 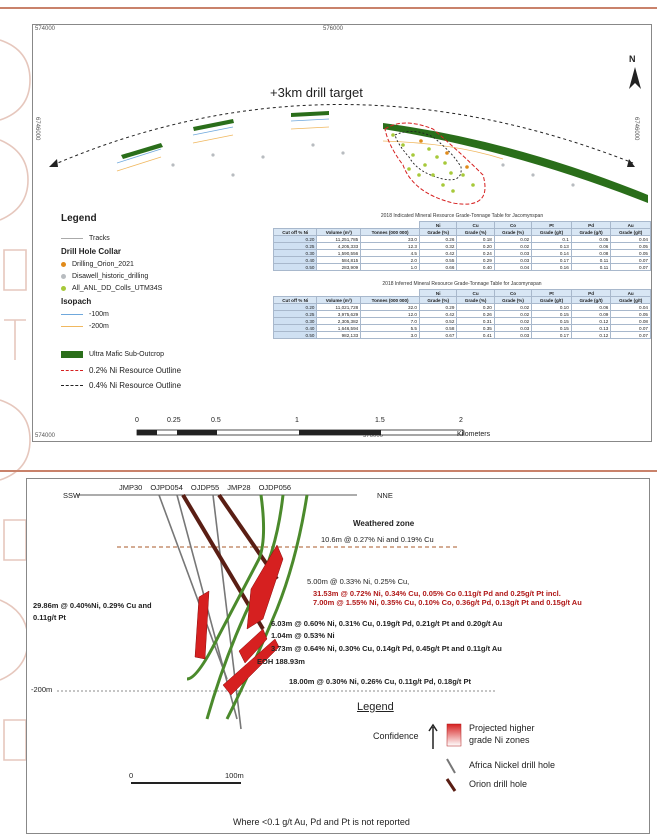 What do you see at coordinates (385, 495) in the screenshot?
I see `nne-label: NNE` at bounding box center [385, 495].